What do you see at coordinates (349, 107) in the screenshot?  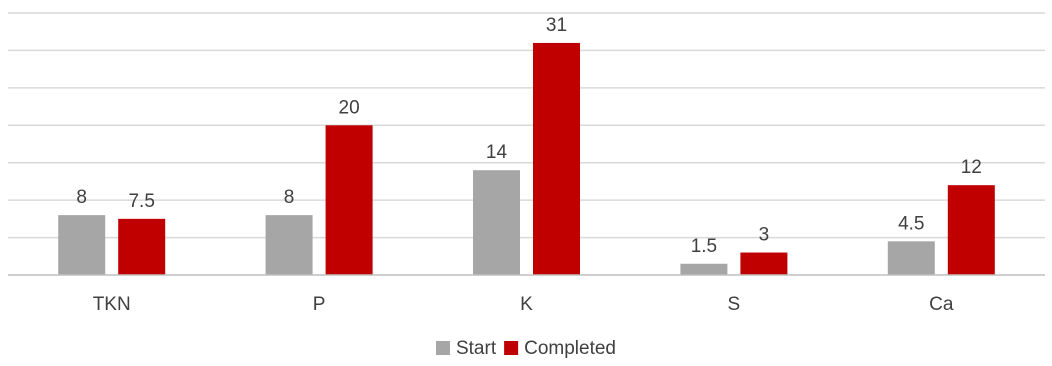 I see `data-label-completed-p: 20` at bounding box center [349, 107].